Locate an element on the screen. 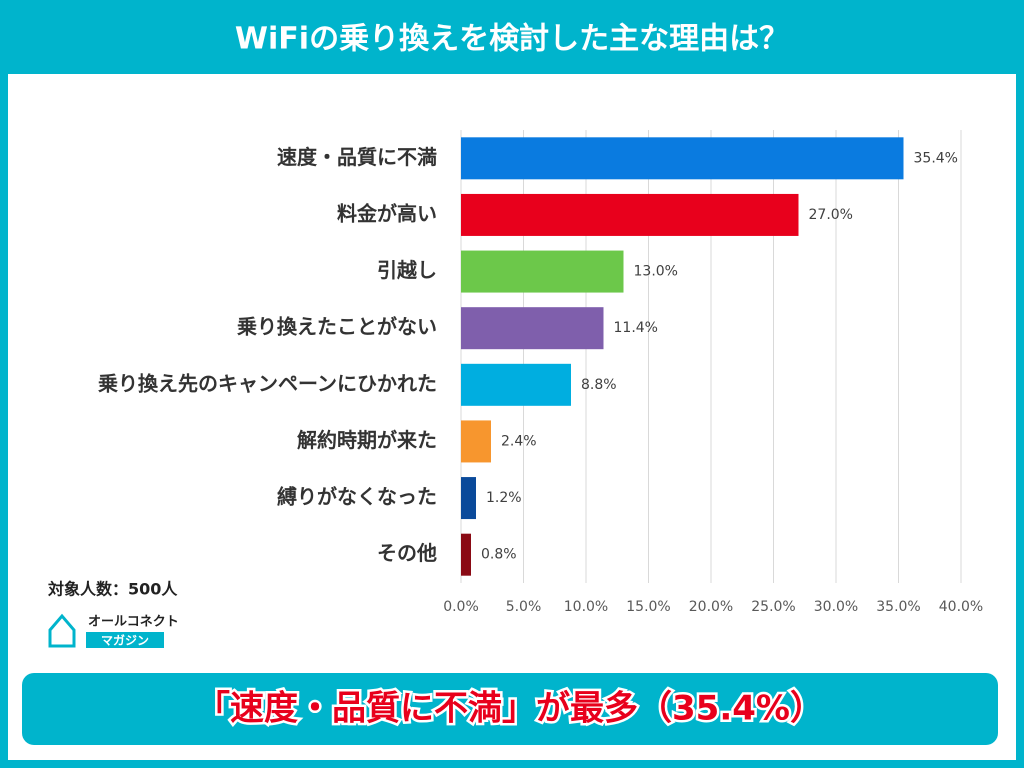  logo: オールコネクト マガジン is located at coordinates (113, 630).